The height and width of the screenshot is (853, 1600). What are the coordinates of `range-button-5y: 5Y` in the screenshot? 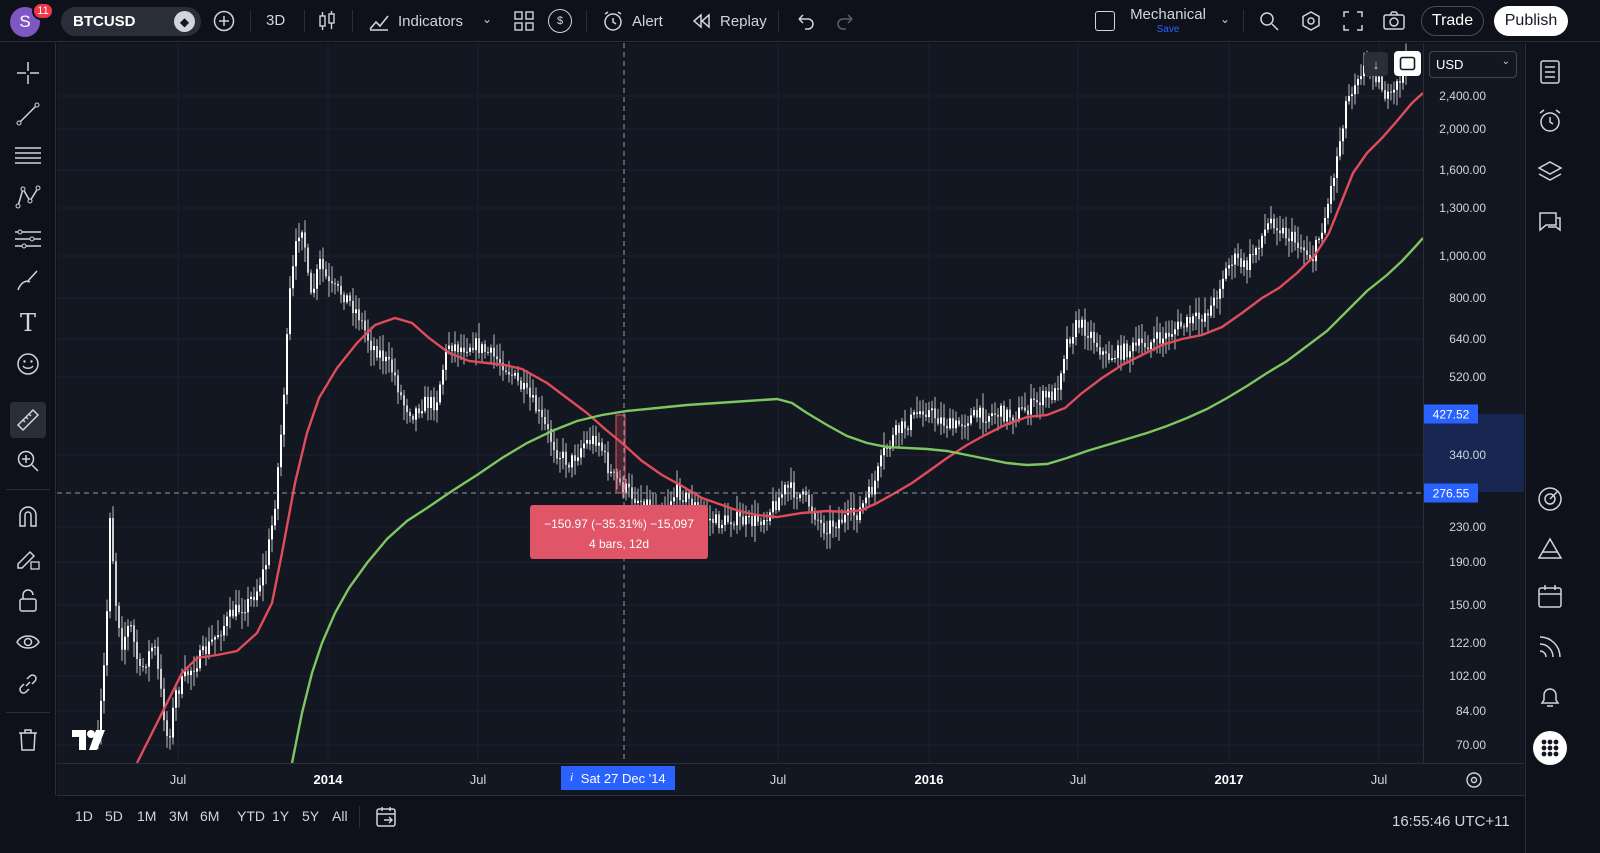 It's located at (311, 816).